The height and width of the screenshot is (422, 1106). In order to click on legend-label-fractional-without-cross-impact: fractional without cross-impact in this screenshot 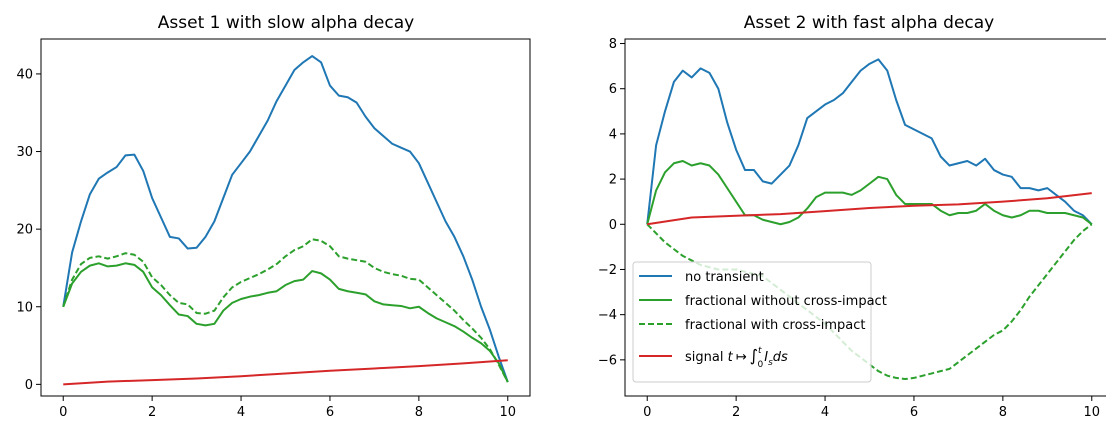, I will do `click(786, 301)`.